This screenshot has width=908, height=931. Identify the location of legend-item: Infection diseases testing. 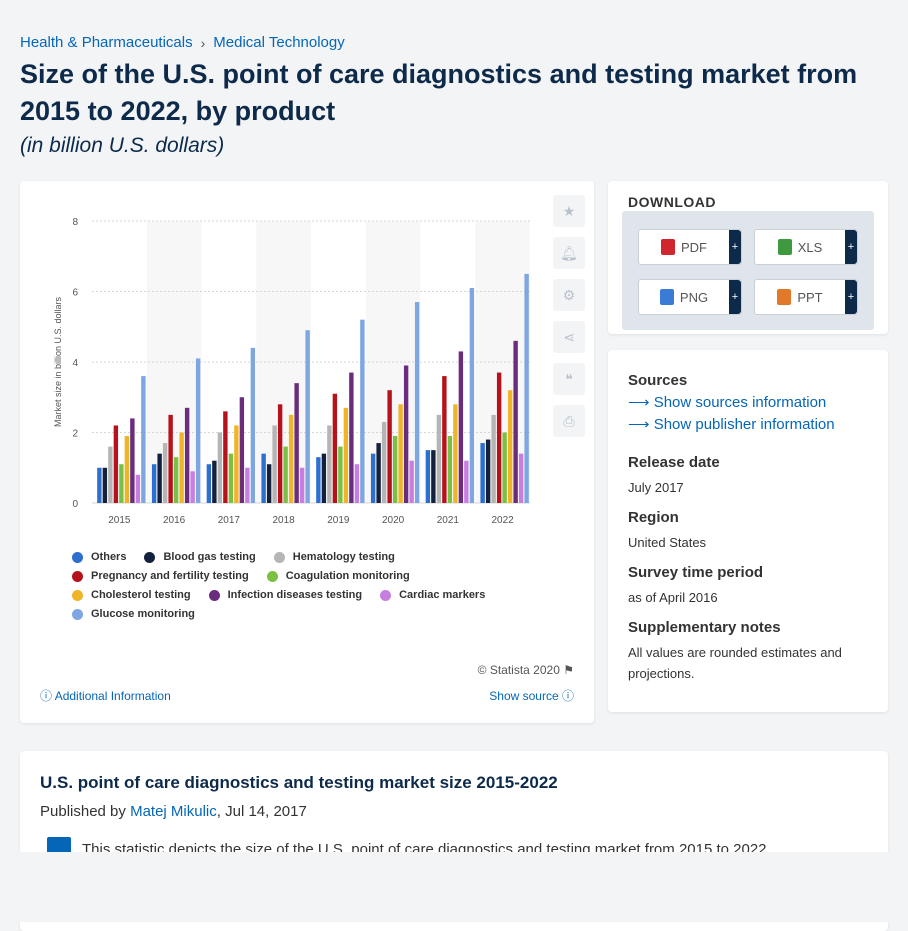
(285, 595).